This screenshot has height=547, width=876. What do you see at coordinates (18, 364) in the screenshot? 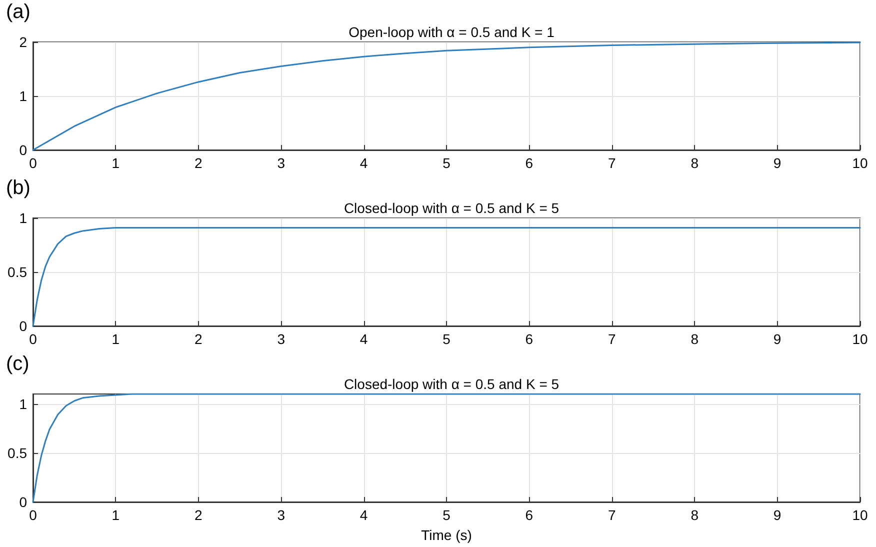
I see `text: (c)` at bounding box center [18, 364].